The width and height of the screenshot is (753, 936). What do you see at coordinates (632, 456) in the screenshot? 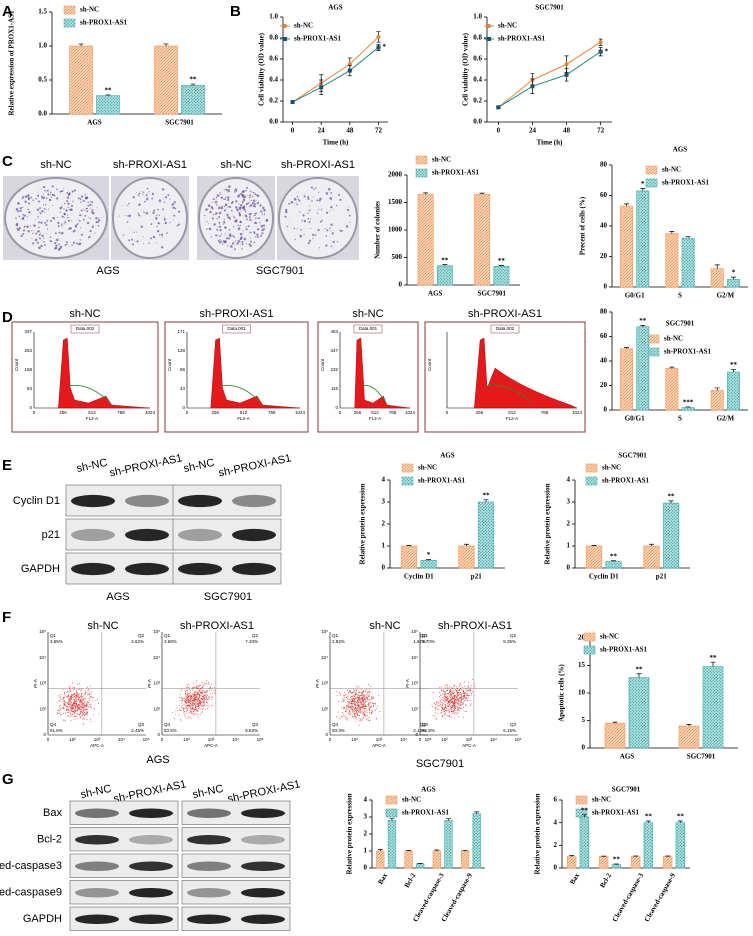
I see `chart-title: SGC7901` at bounding box center [632, 456].